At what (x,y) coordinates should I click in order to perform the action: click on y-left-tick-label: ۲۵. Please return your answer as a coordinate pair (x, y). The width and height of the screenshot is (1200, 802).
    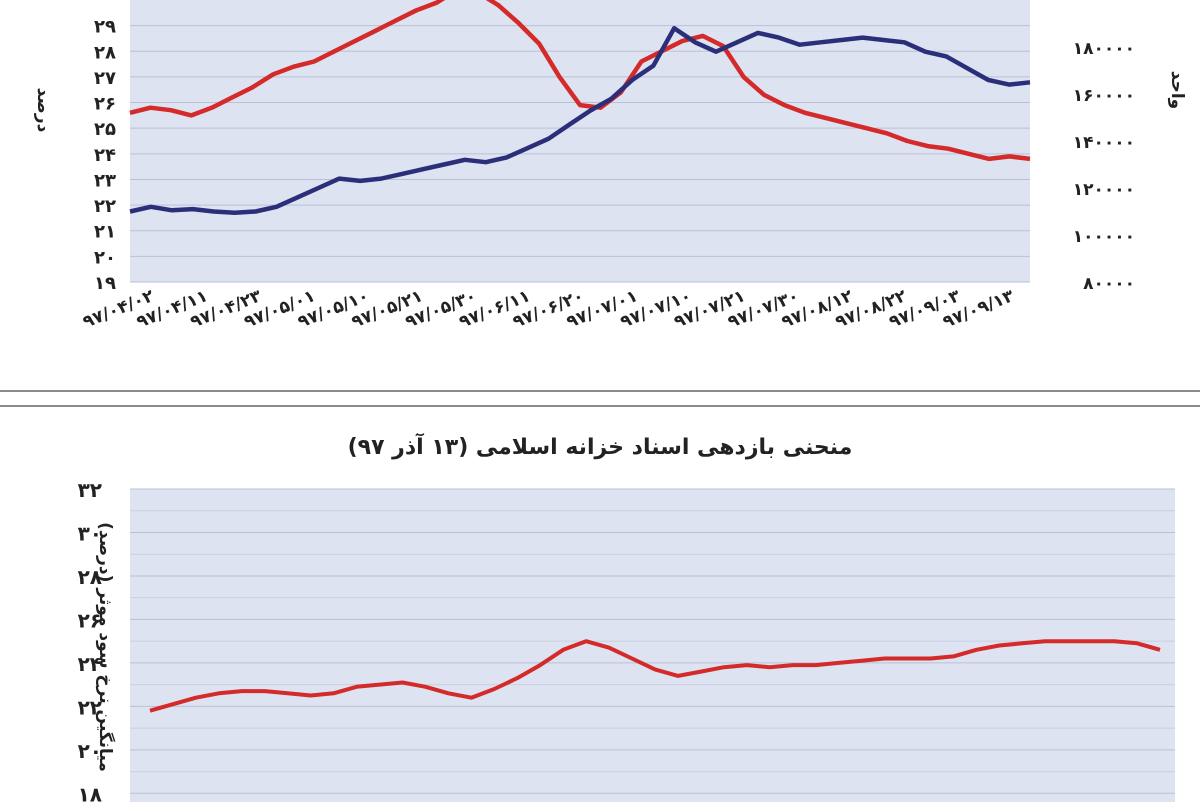
    Looking at the image, I should click on (105, 129).